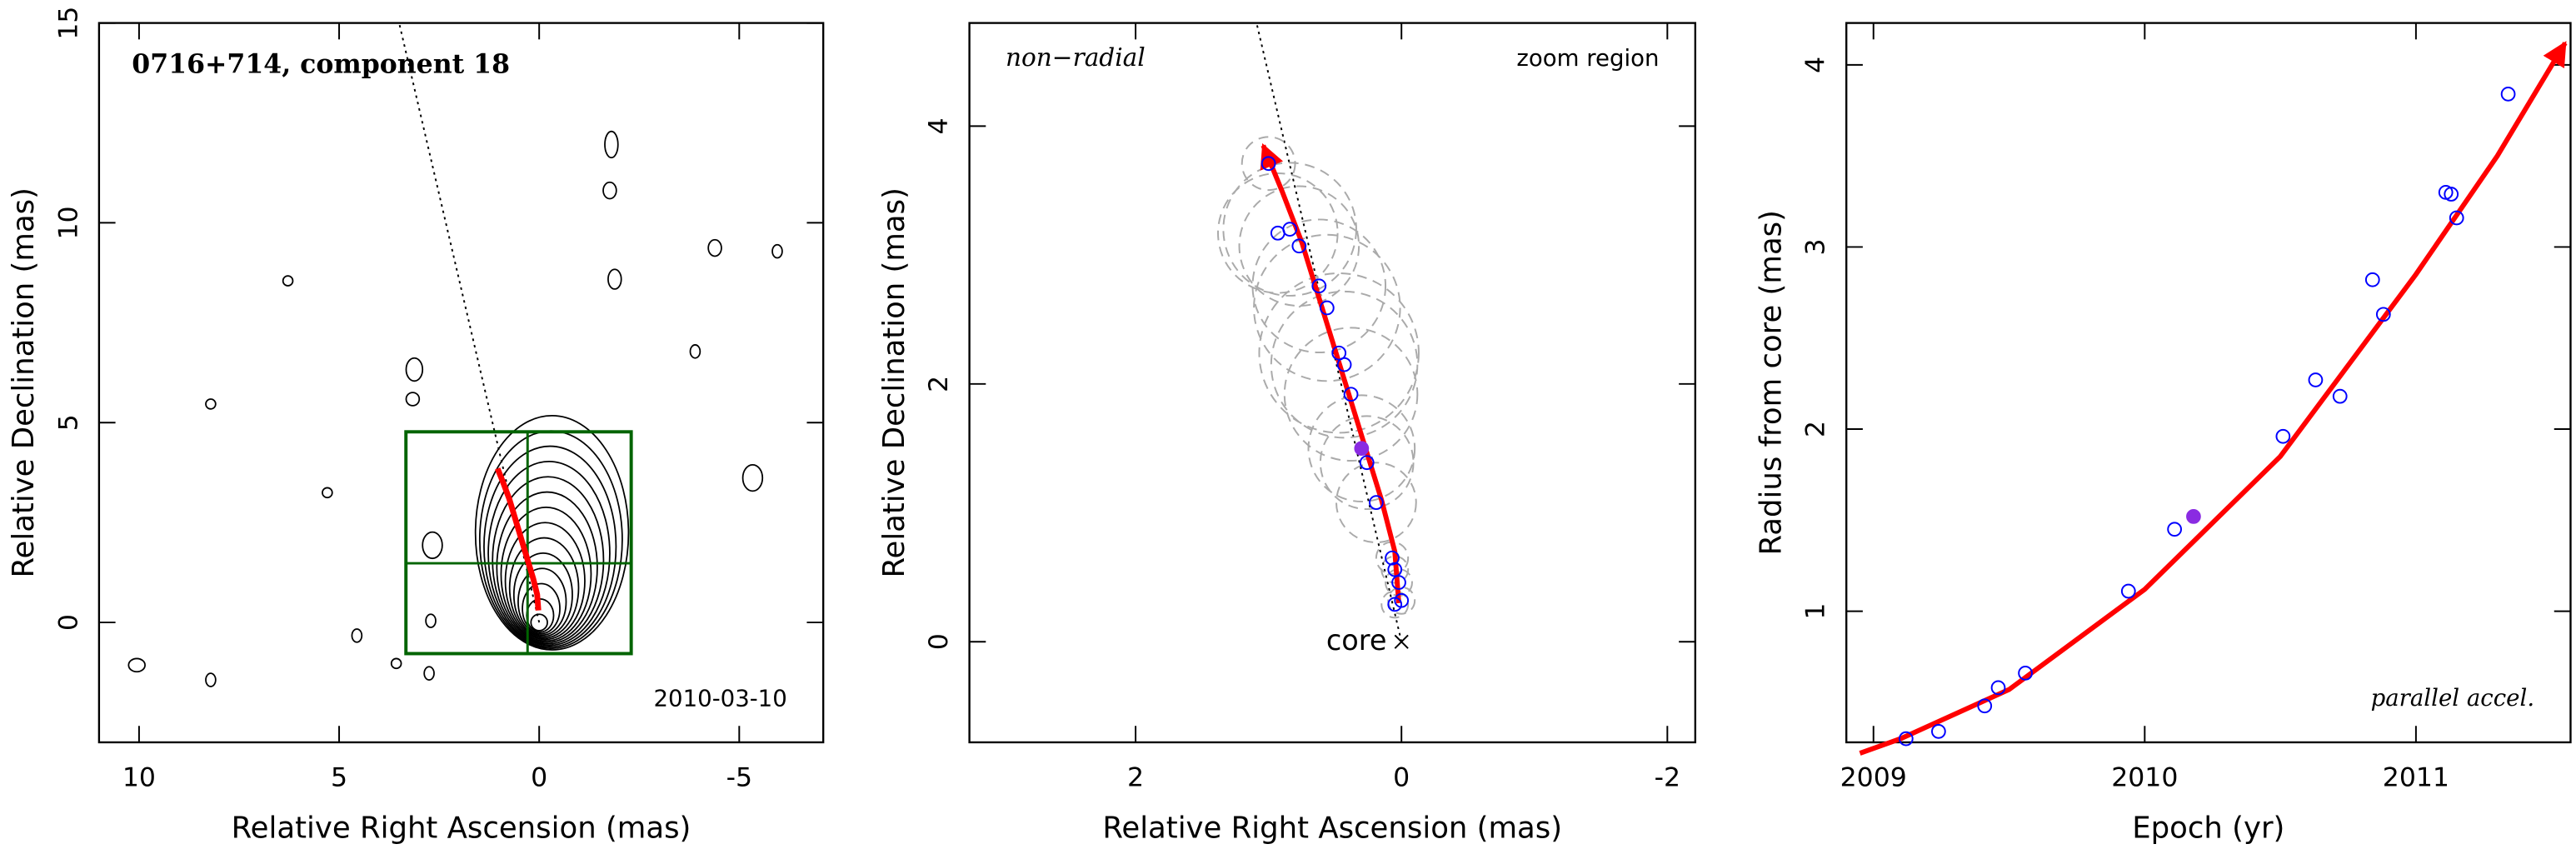 This screenshot has height=854, width=2576. Describe the element at coordinates (68, 222) in the screenshot. I see `y-tick-label: 10` at that location.